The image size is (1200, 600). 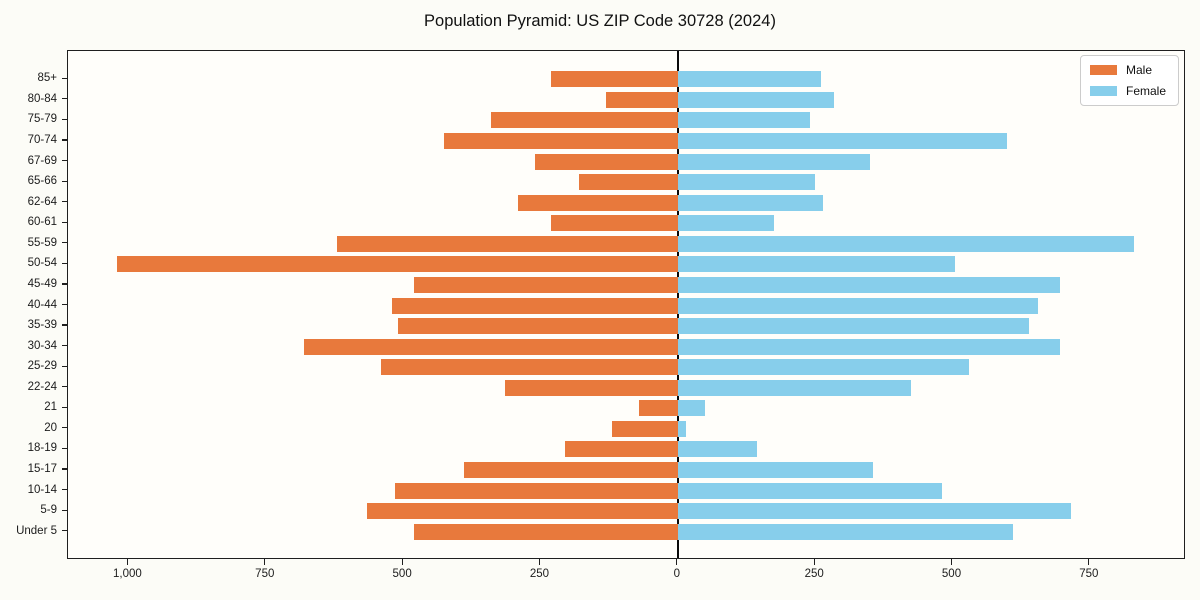 I want to click on legend-item-male: Male, so click(x=1127, y=70).